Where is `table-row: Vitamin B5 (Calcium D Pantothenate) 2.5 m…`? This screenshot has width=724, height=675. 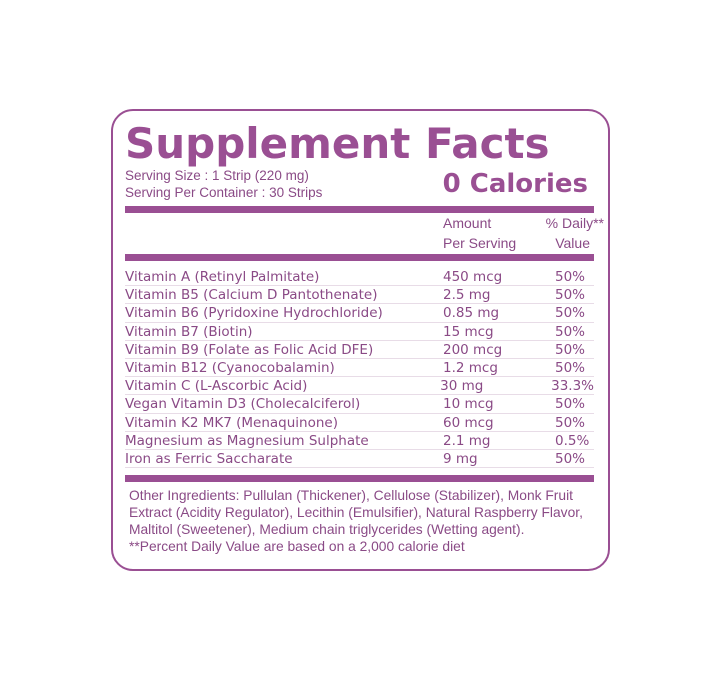 table-row: Vitamin B5 (Calcium D Pantothenate) 2.5 m… is located at coordinates (359, 295).